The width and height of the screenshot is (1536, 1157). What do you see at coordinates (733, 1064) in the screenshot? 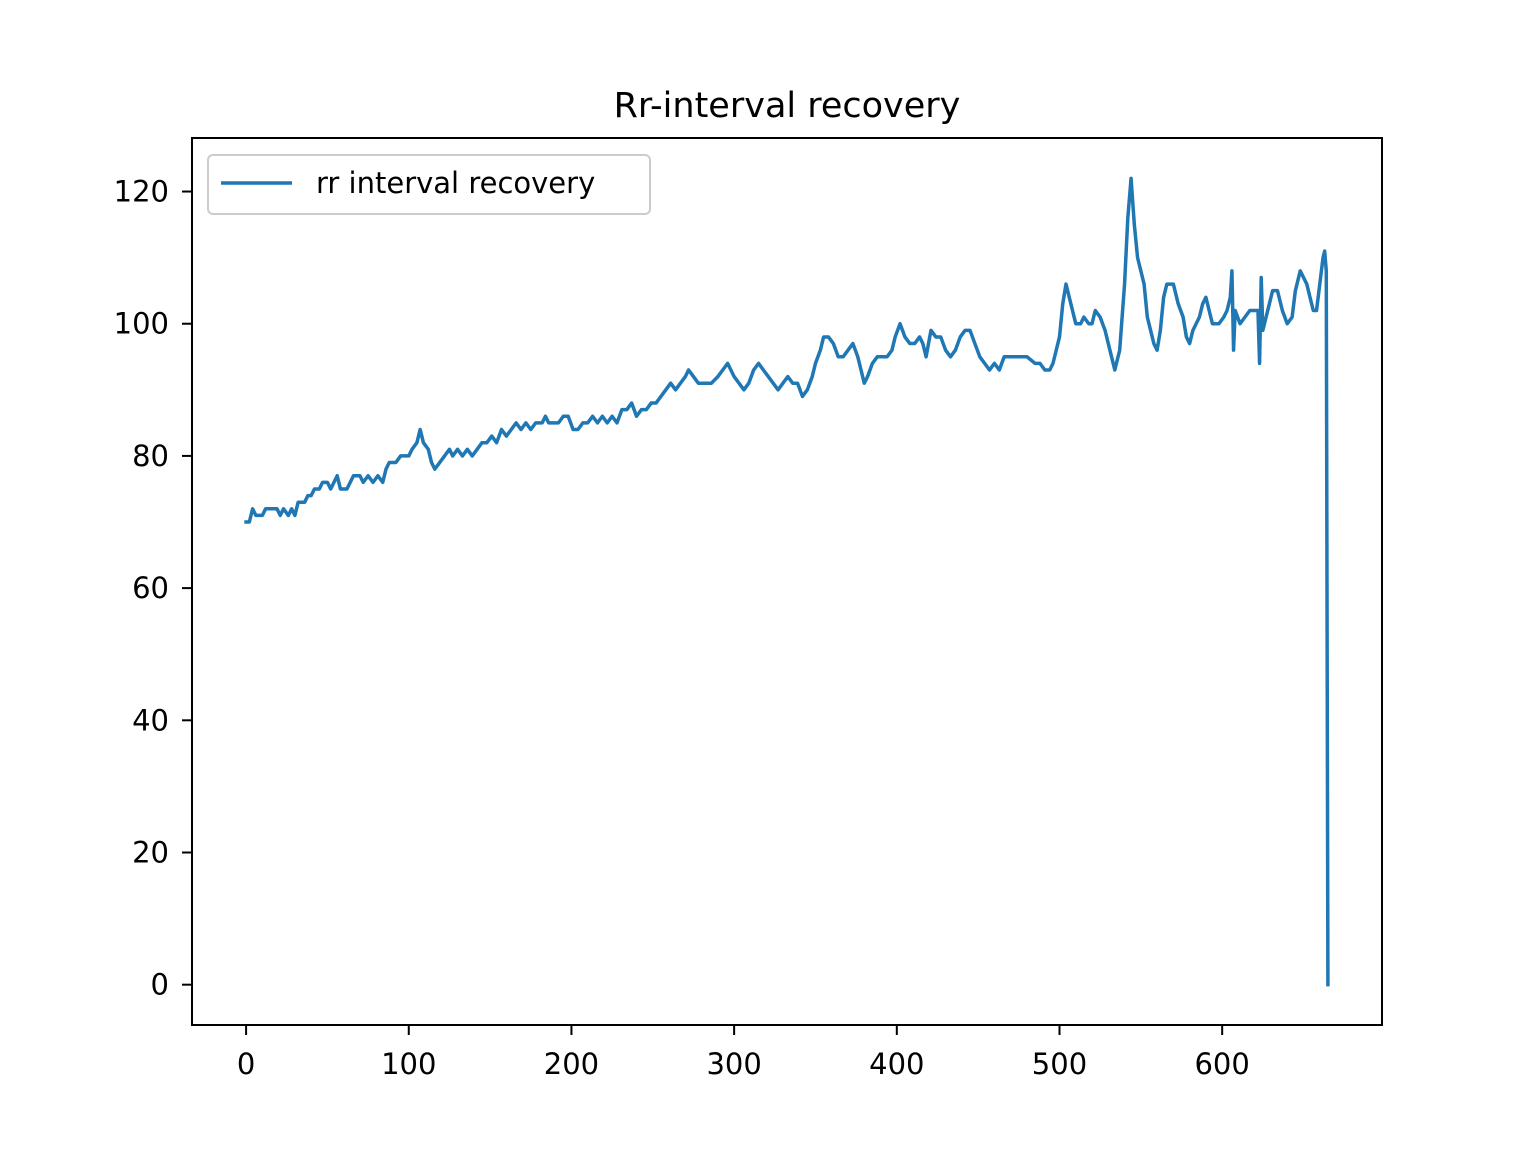
I see `x-tick-label: 300` at bounding box center [733, 1064].